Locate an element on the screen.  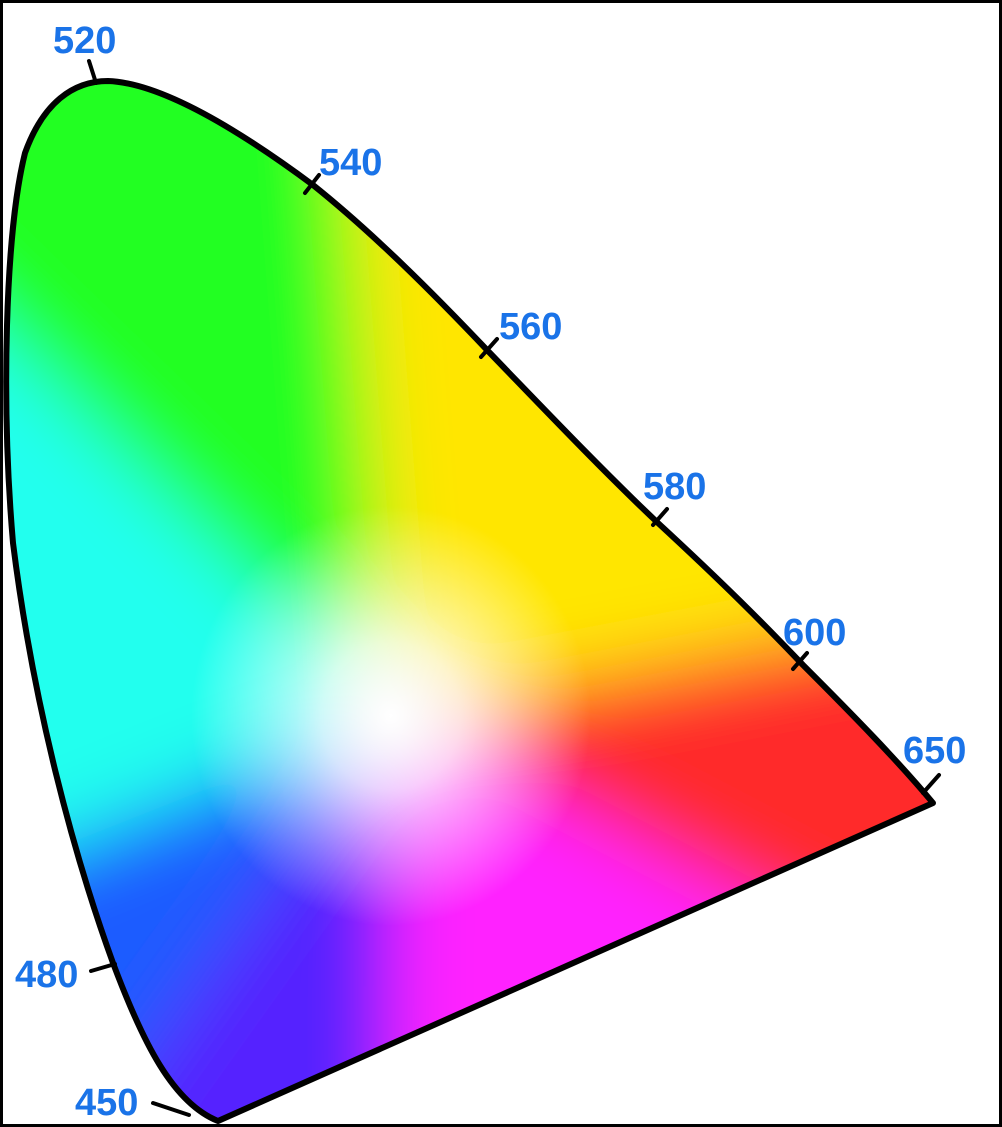
label-580: 580 is located at coordinates (674, 487).